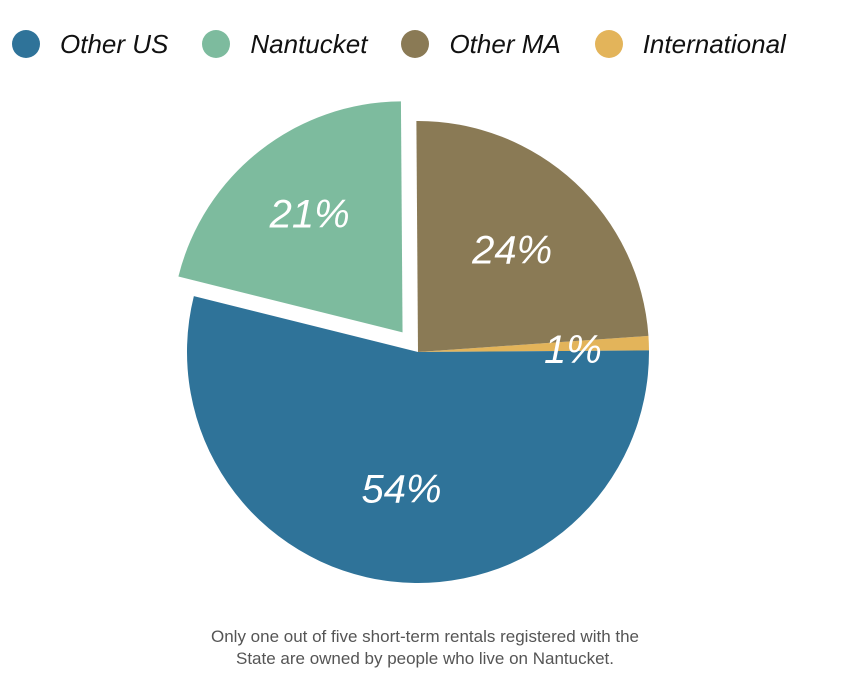 This screenshot has width=850, height=700. I want to click on chart-legend: Other US Nantucket Other MA International, so click(399, 44).